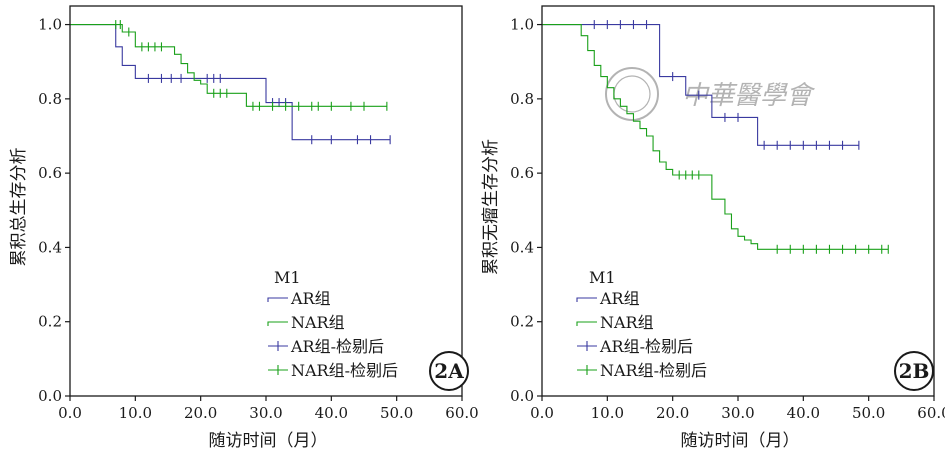 The width and height of the screenshot is (945, 453). Describe the element at coordinates (50, 247) in the screenshot. I see `y-tick-label-2a: 0.4` at that location.